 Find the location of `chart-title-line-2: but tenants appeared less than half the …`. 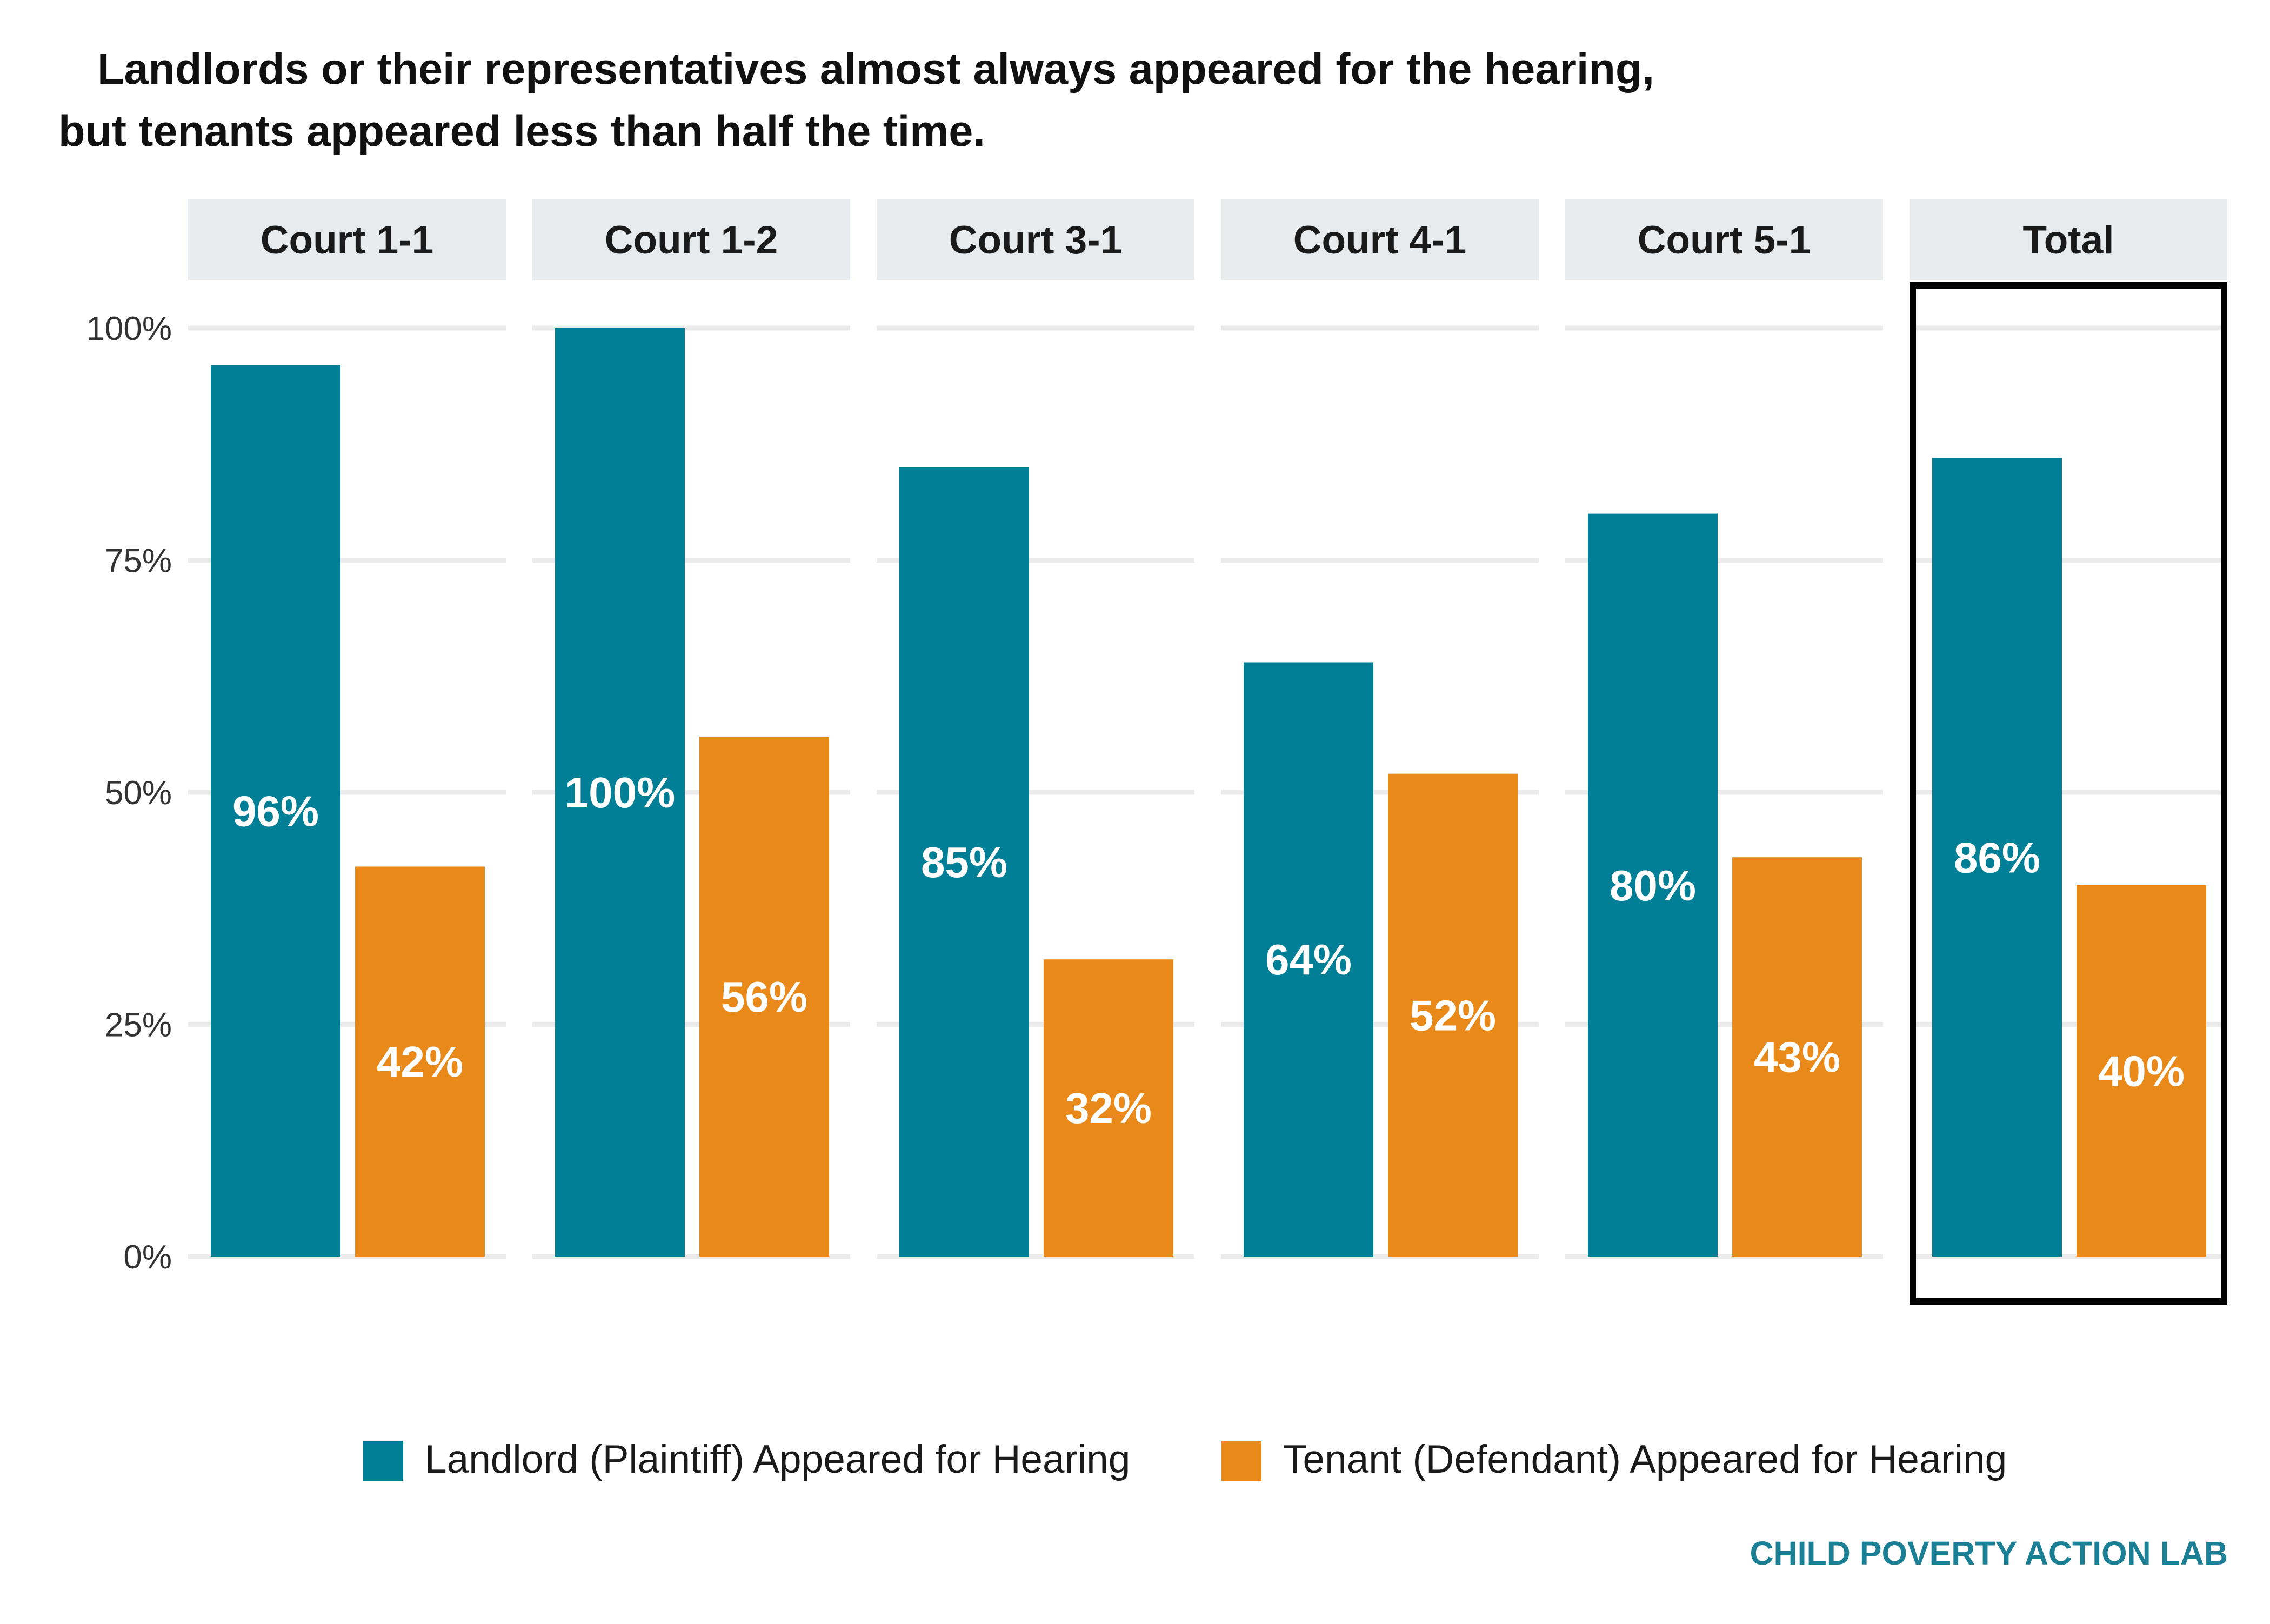

chart-title-line-2: but tenants appeared less than half the … is located at coordinates (521, 131).